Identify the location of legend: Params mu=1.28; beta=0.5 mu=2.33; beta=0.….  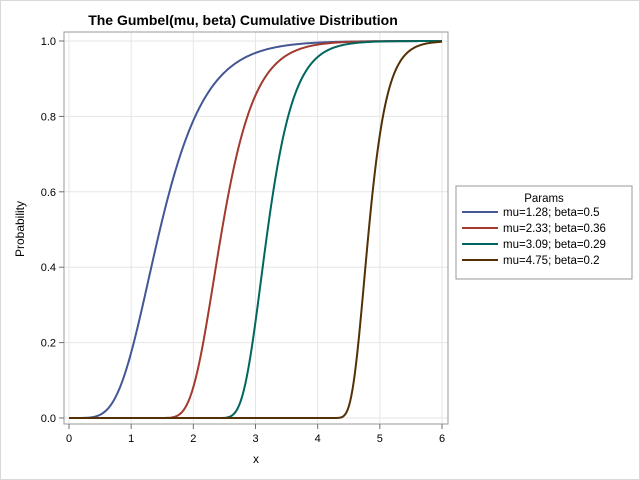
(544, 232).